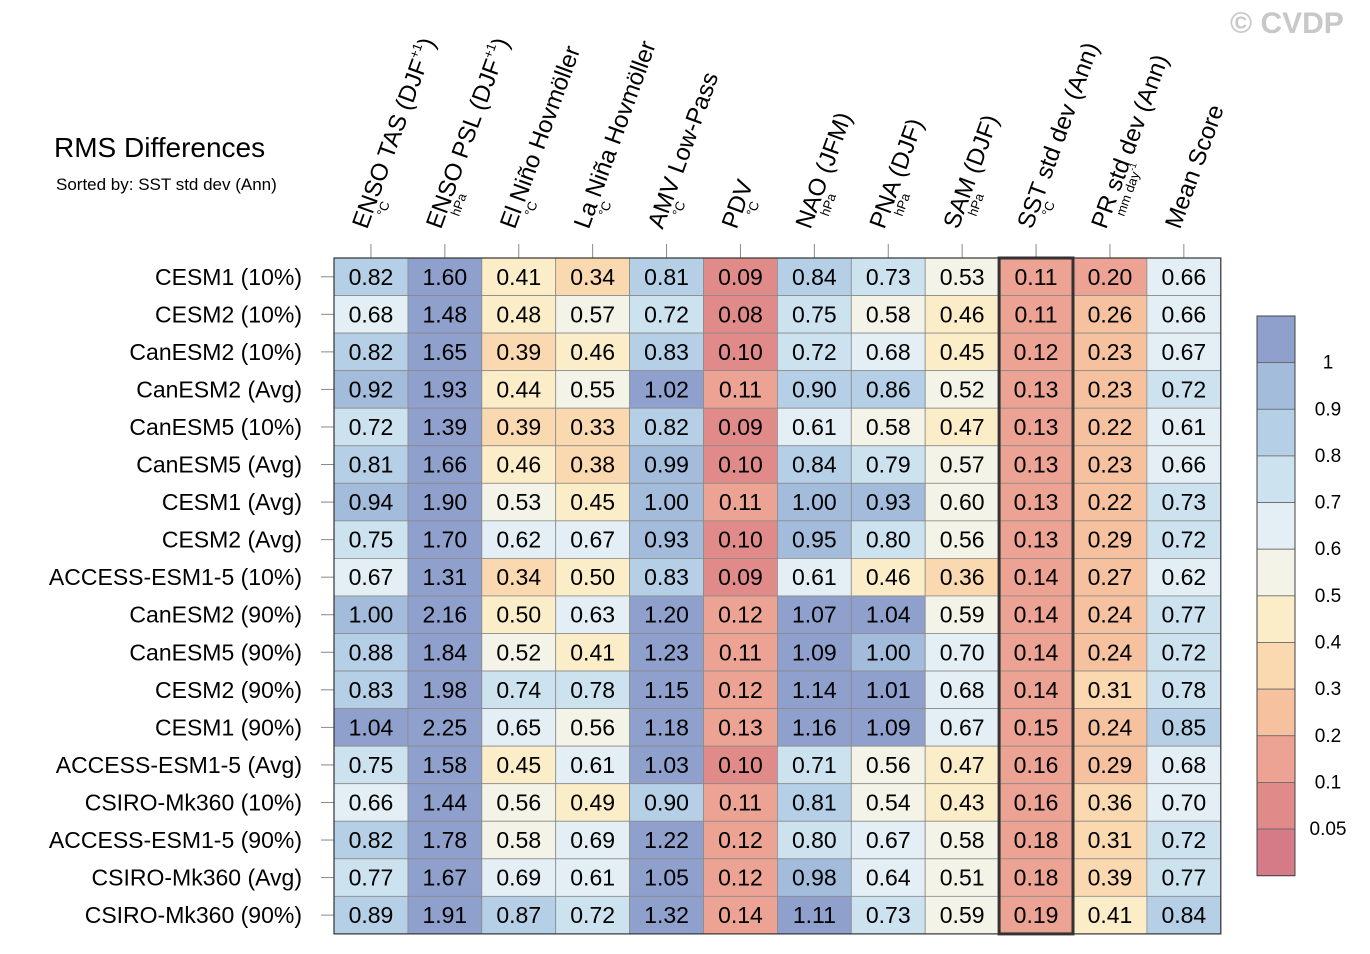 The height and width of the screenshot is (954, 1370). Describe the element at coordinates (962, 427) in the screenshot. I see `cell-value: 0.47` at that location.